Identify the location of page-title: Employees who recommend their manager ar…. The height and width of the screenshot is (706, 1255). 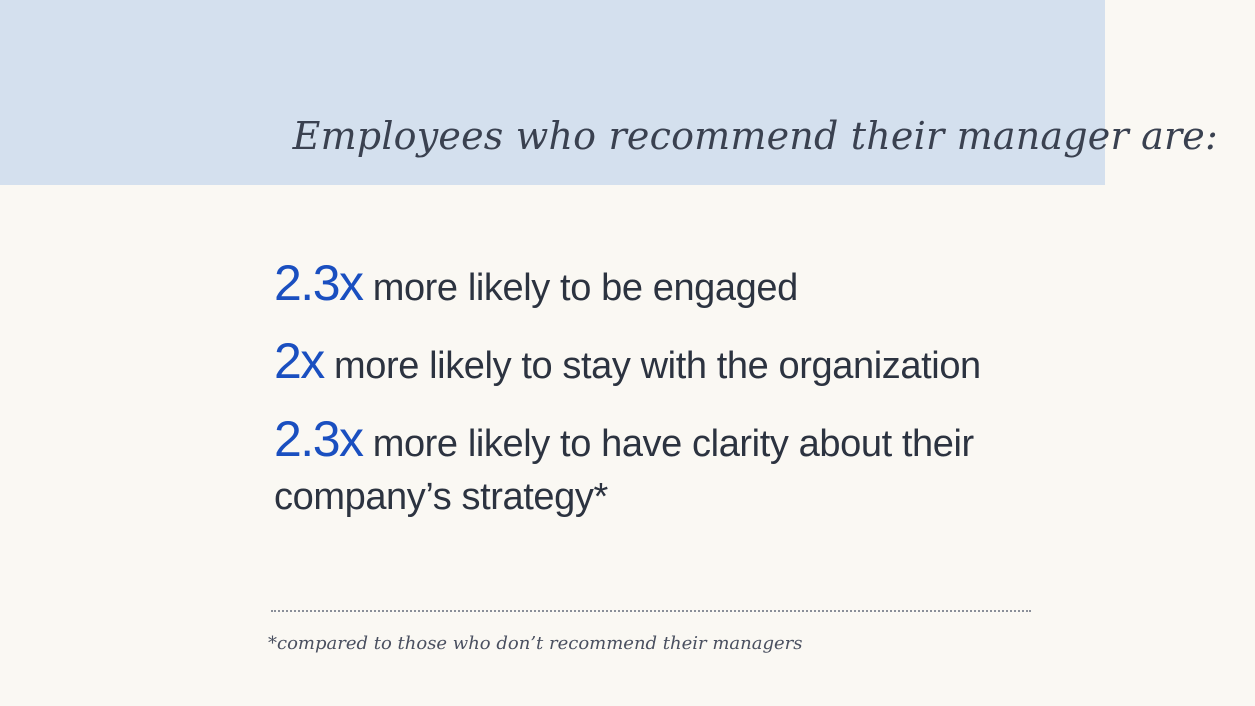
(755, 136).